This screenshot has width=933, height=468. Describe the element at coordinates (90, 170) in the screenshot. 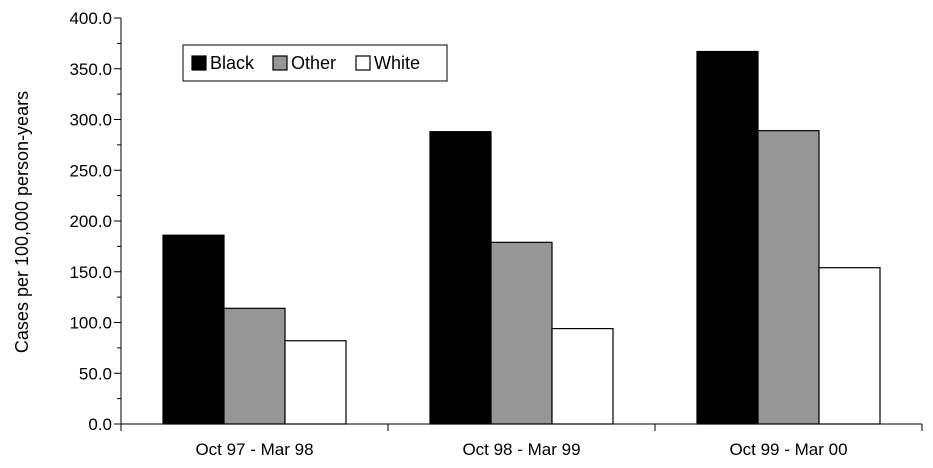

I see `y-tick-label: 250.0` at that location.